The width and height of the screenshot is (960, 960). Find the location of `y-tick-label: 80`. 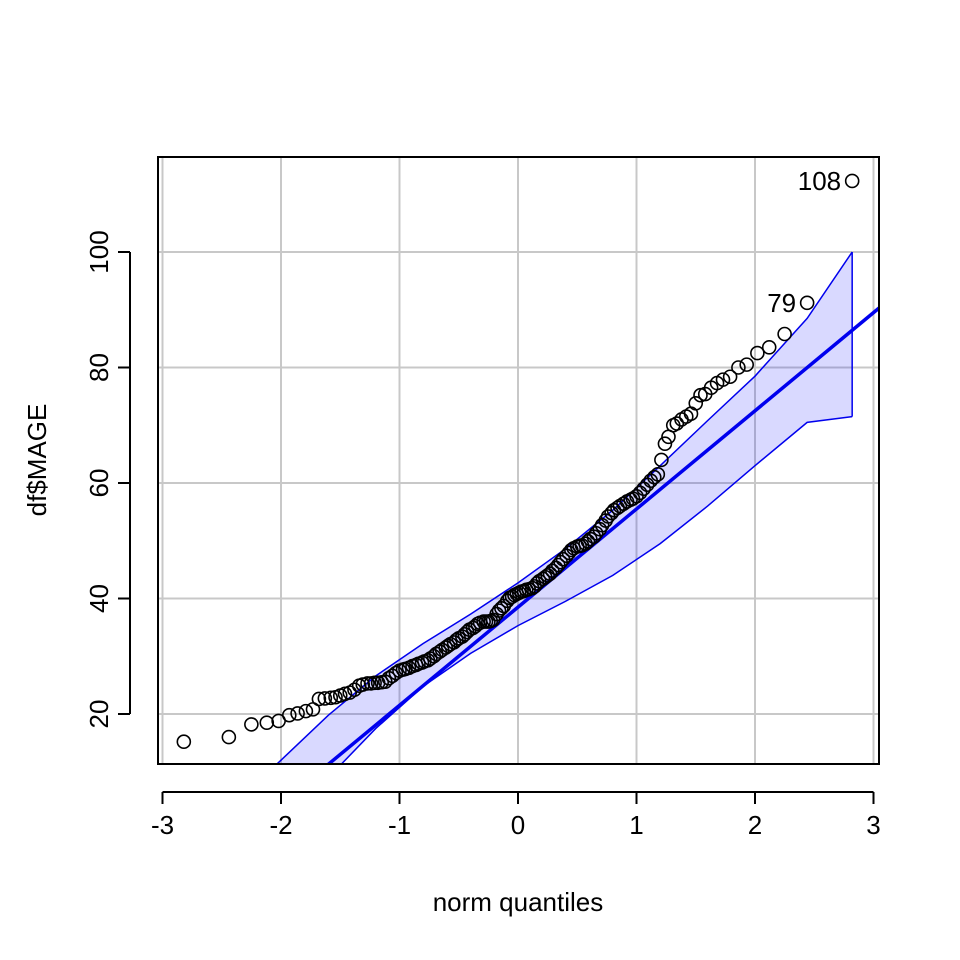

y-tick-label: 80 is located at coordinates (99, 367).